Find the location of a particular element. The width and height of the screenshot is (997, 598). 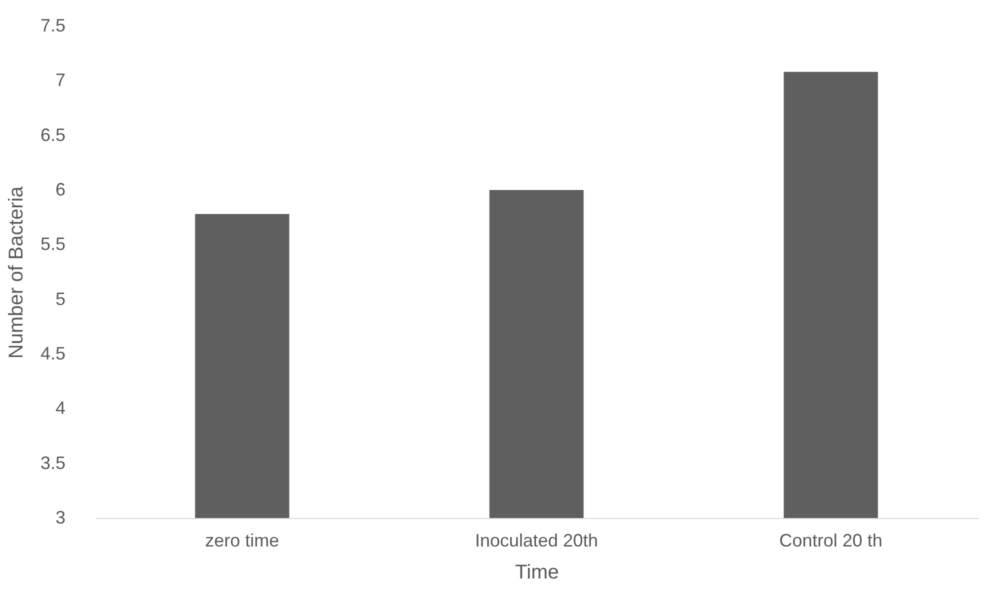

x-axis-title: Time is located at coordinates (537, 573).